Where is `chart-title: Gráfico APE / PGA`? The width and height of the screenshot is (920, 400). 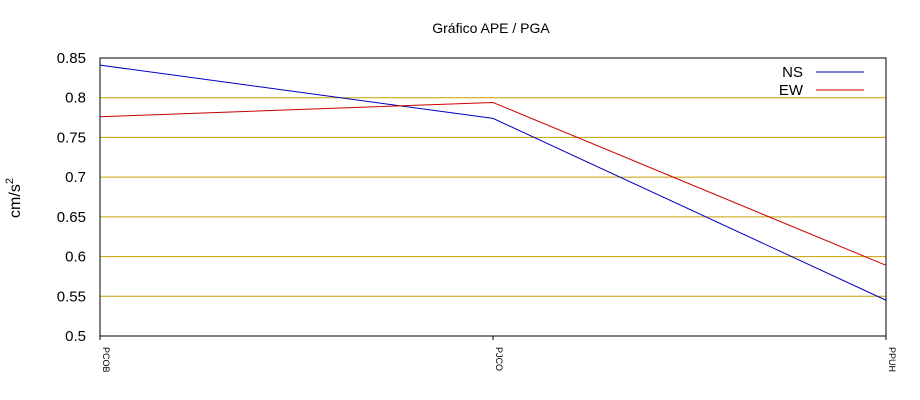
chart-title: Gráfico APE / PGA is located at coordinates (491, 28).